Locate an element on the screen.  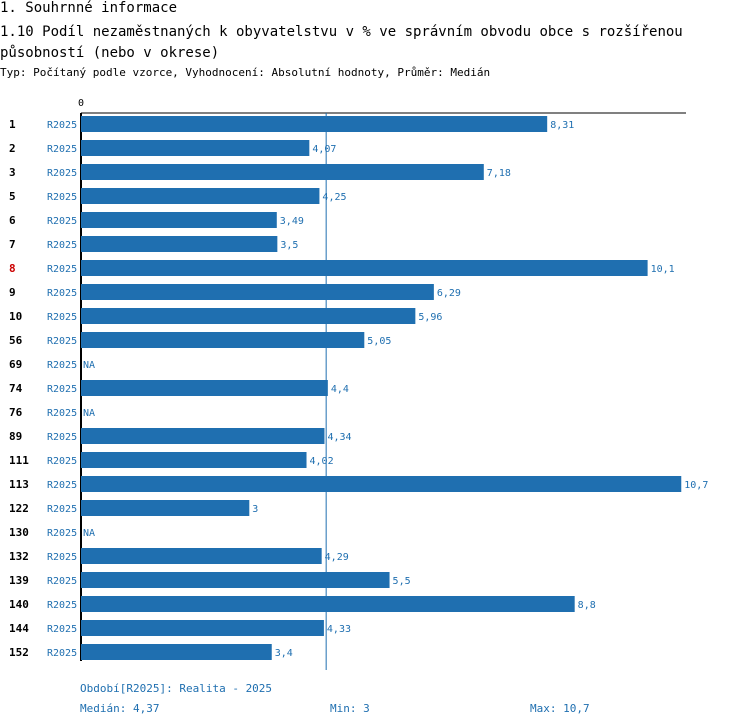
footer-median: Medián: 4,37 is located at coordinates (120, 708).